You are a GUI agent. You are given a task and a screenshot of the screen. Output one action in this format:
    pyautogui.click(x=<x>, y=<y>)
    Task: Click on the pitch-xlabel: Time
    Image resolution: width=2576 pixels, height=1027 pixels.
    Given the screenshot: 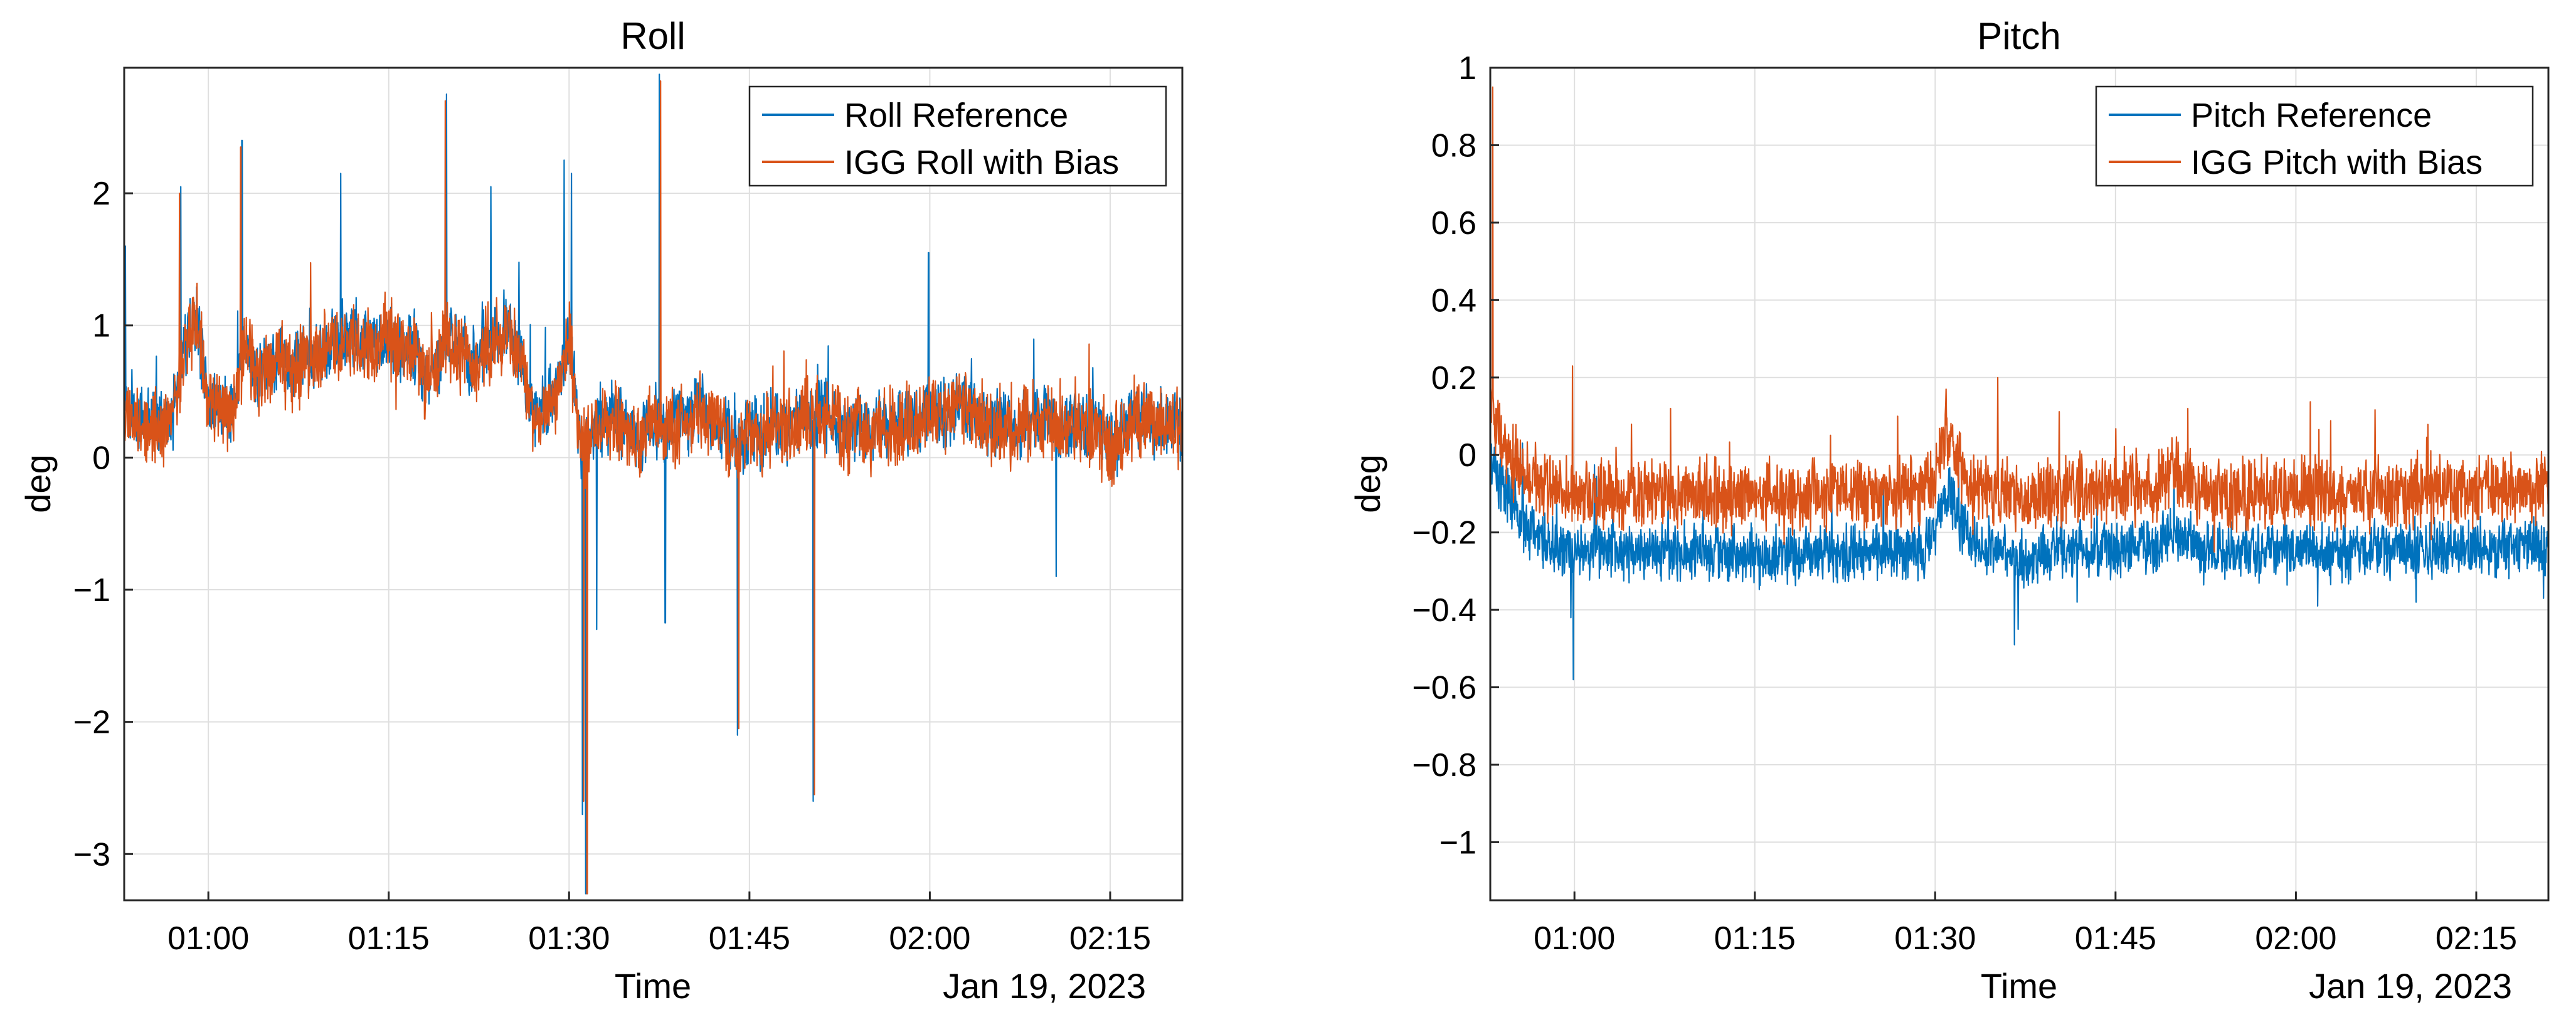 What is the action you would take?
    pyautogui.click(x=2019, y=986)
    